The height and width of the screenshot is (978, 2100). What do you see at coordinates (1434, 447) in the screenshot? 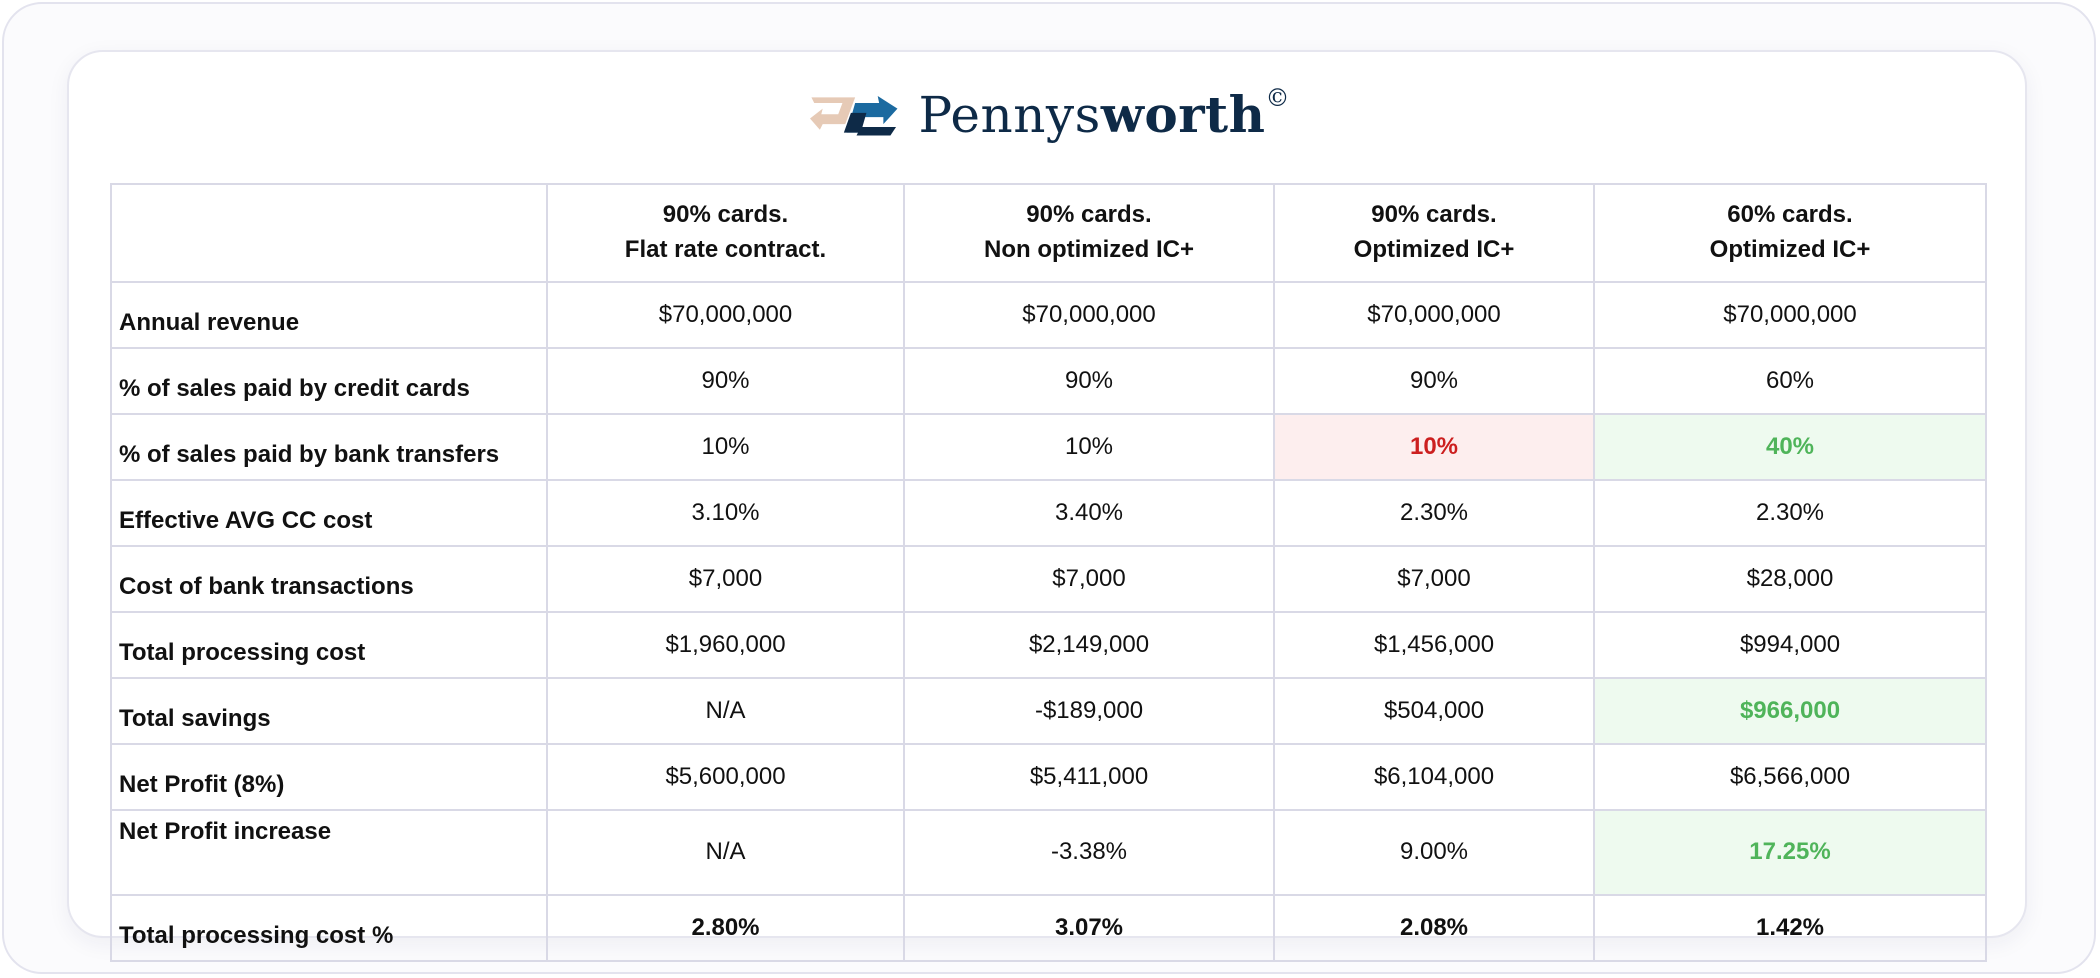
I see `table-cell-negative-highlight: 10%` at bounding box center [1434, 447].